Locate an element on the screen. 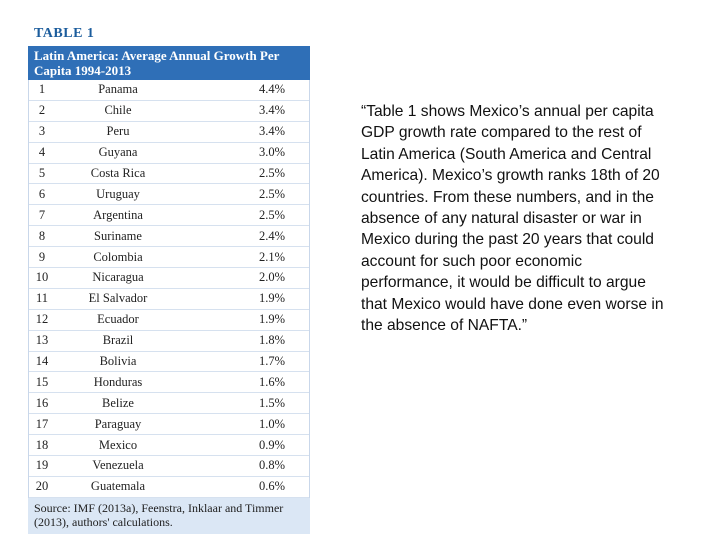 The height and width of the screenshot is (540, 720). country-cell: Guatemala is located at coordinates (118, 486).